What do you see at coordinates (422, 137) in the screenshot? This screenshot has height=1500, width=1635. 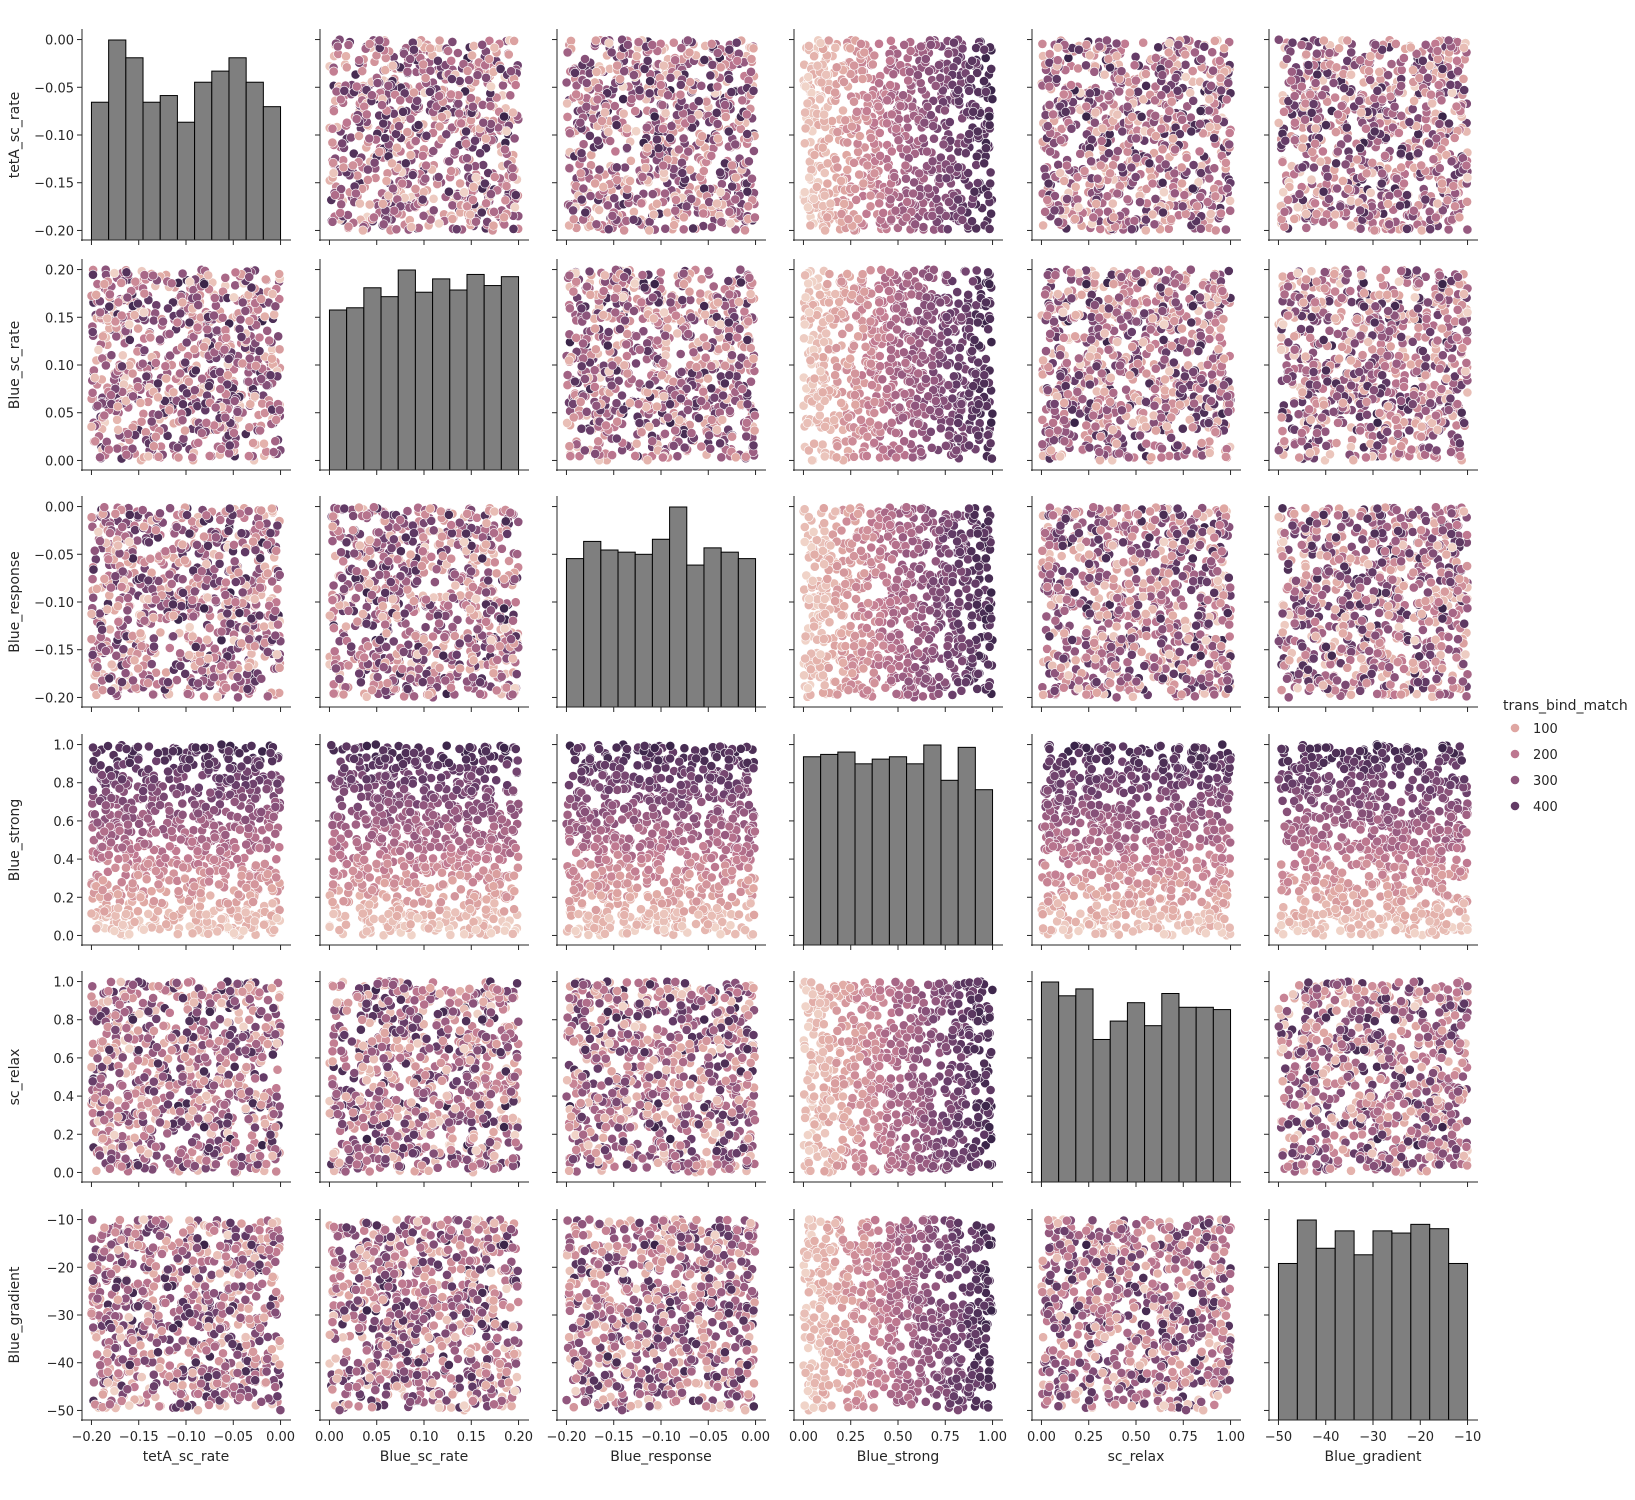 I see `panel-tetA_sc_rate-vs-Blue_sc_rate` at bounding box center [422, 137].